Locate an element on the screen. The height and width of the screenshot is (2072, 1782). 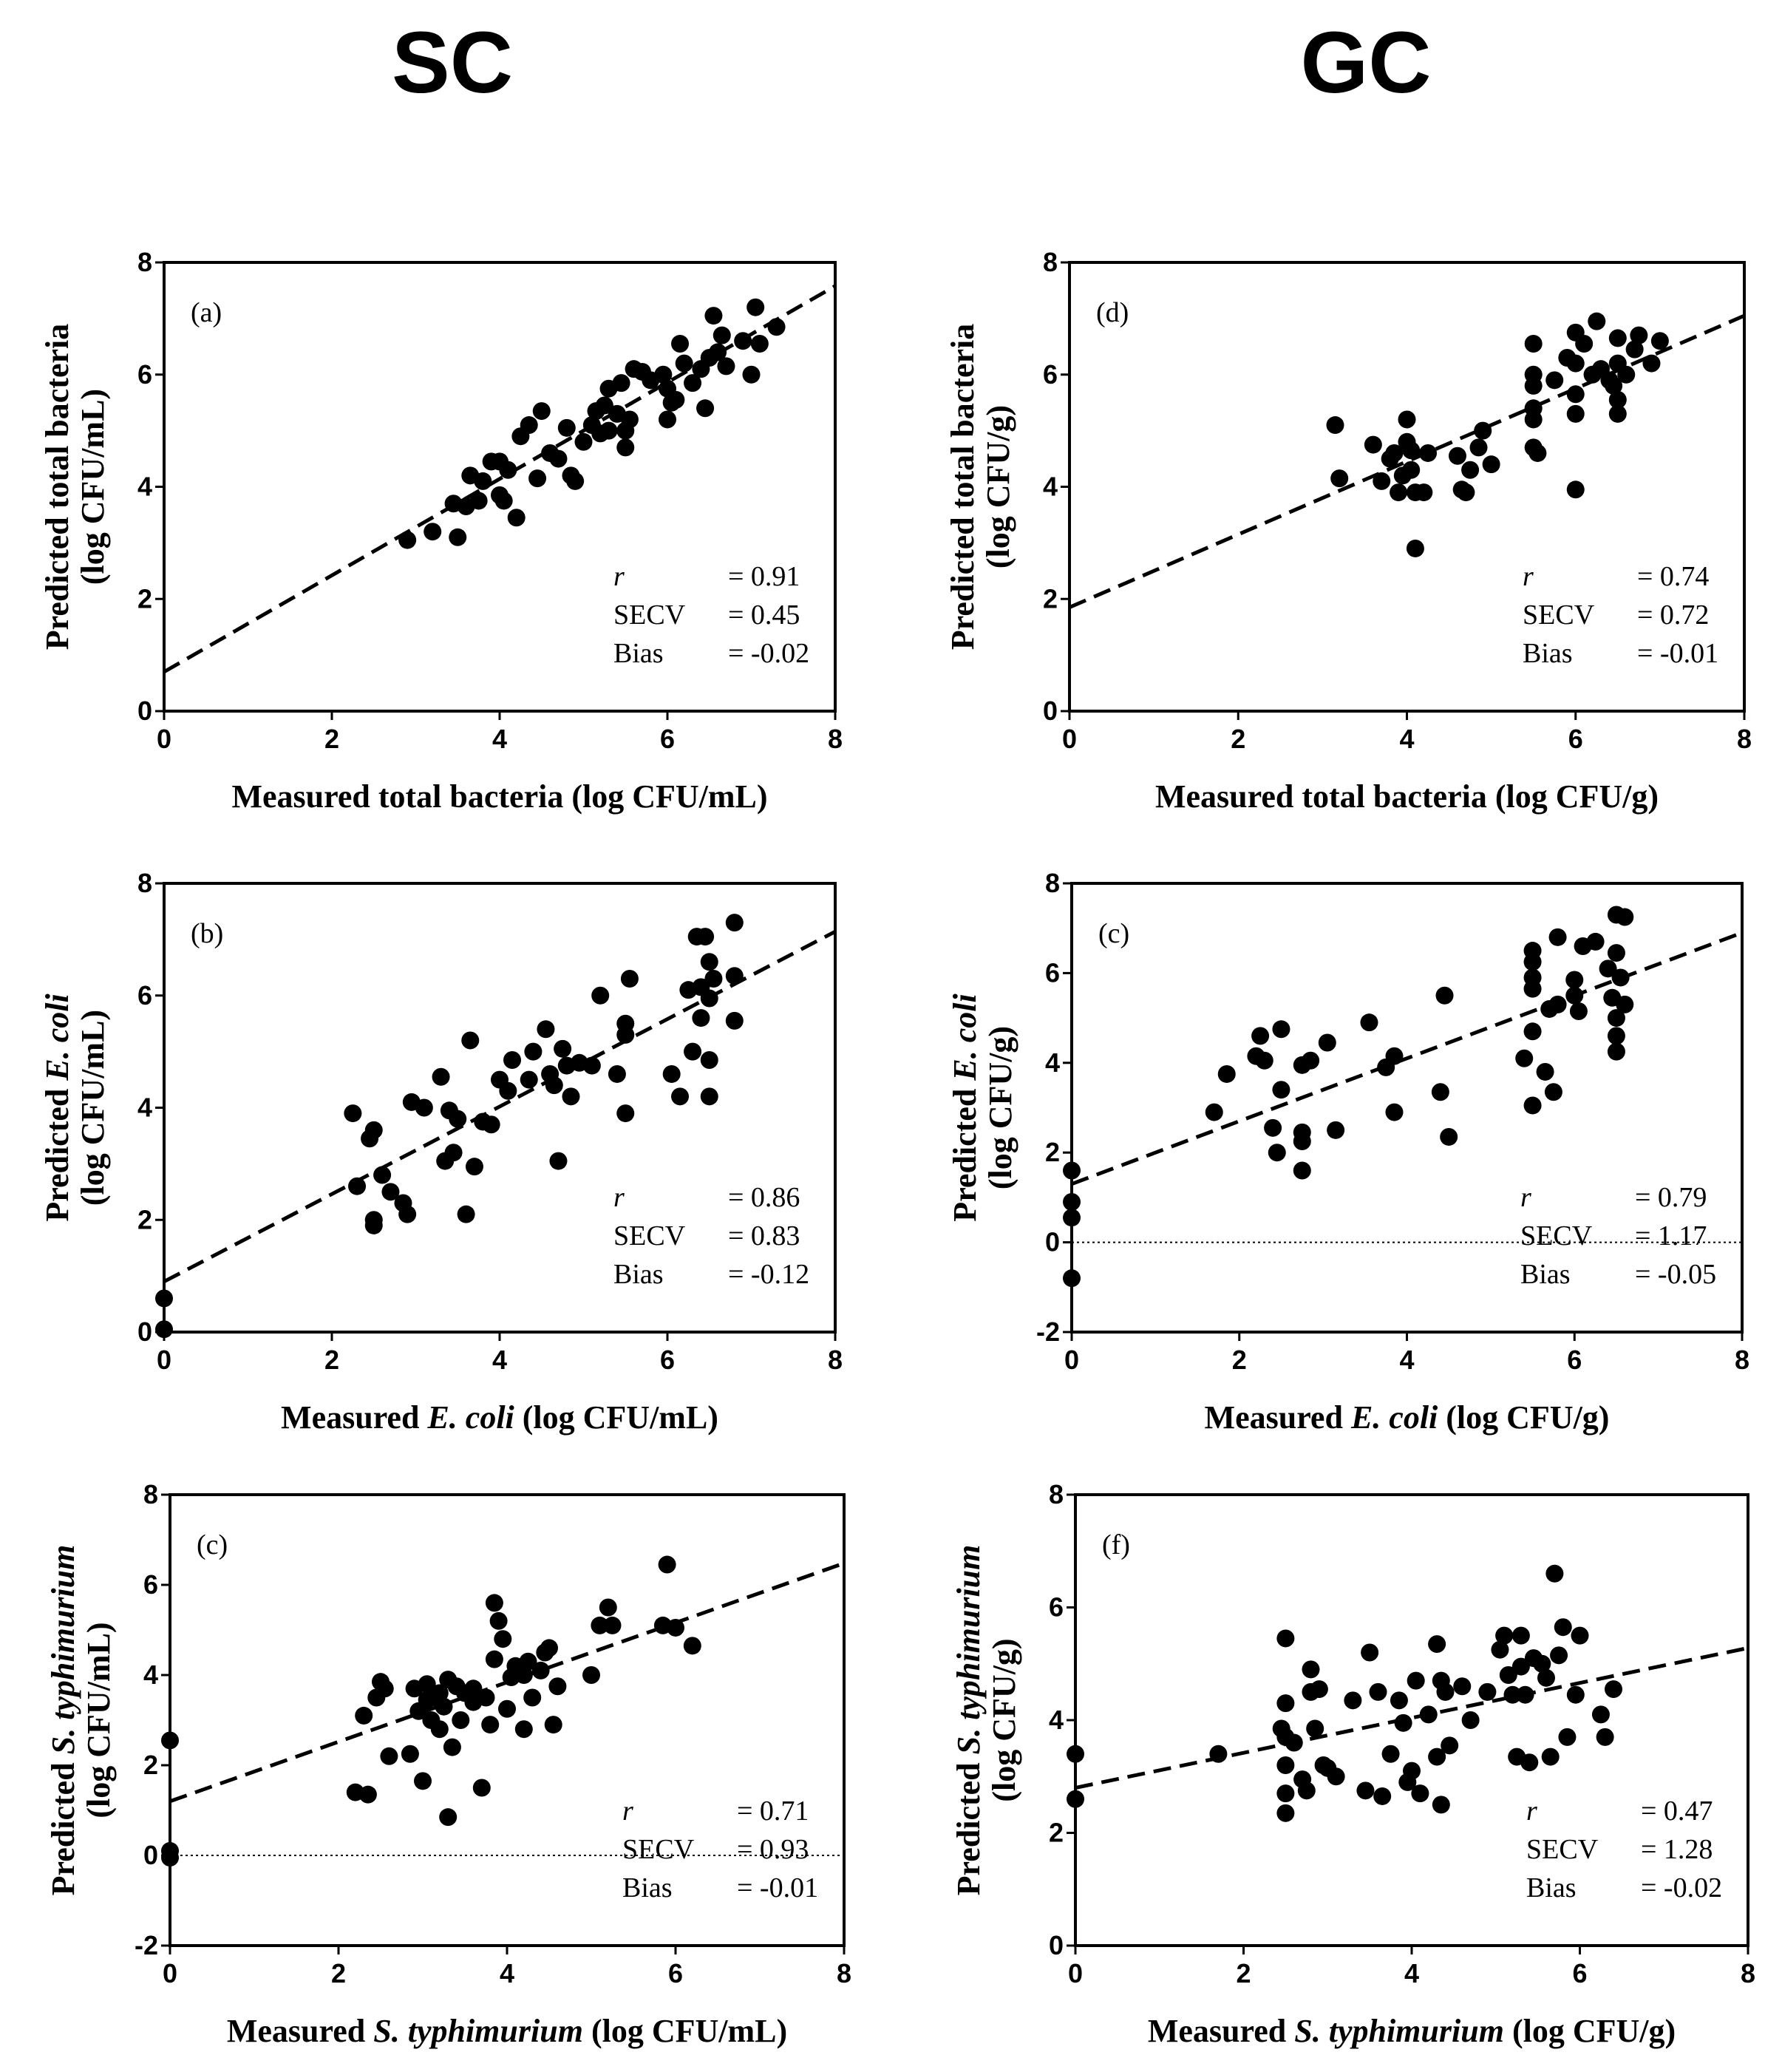
stat-value-bias: = -0.02 is located at coordinates (1681, 1887).